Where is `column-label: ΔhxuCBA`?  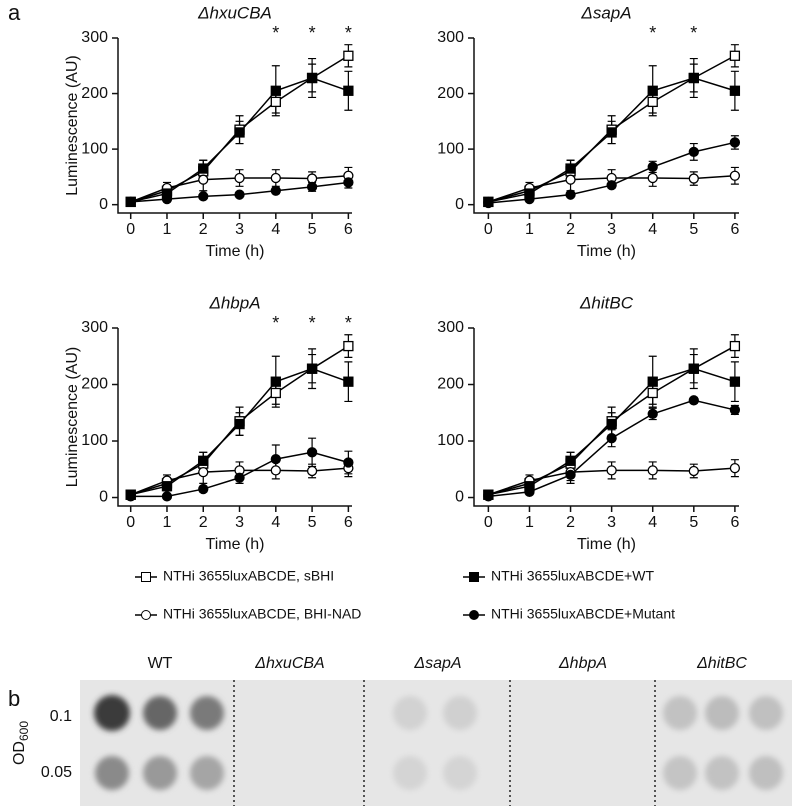
column-label: ΔhxuCBA is located at coordinates (289, 663).